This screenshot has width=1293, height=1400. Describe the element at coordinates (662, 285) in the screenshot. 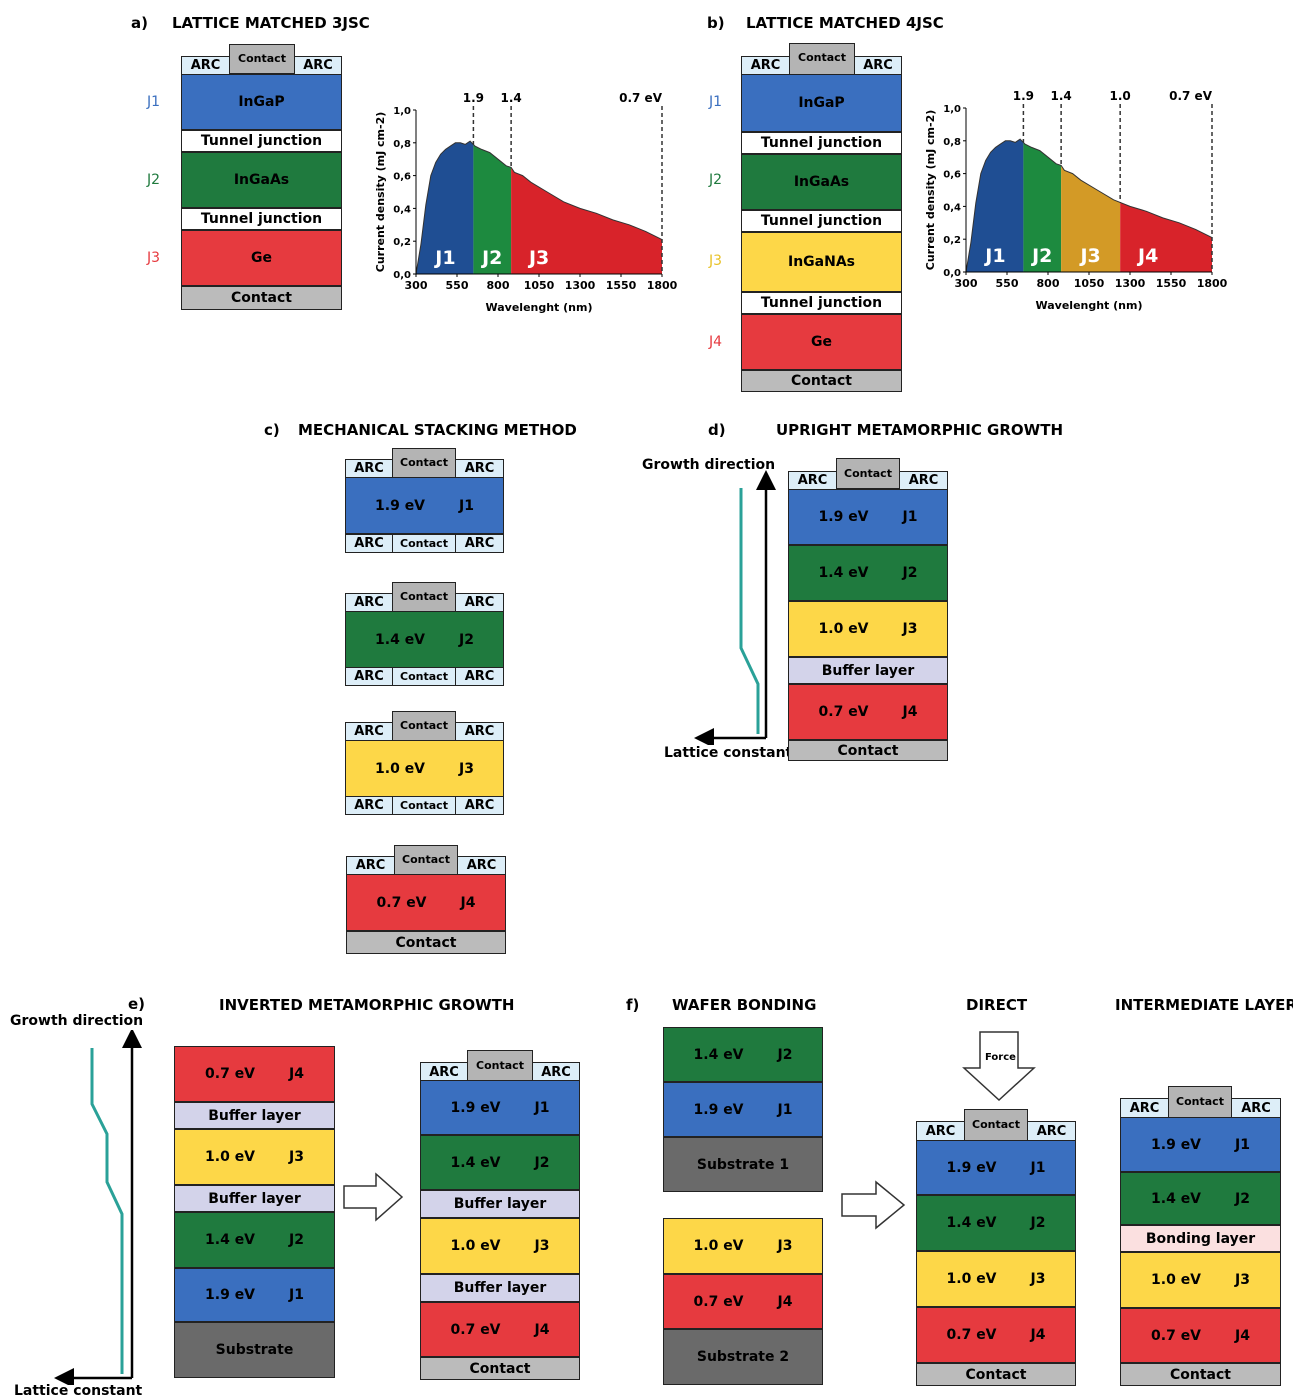

I see `x-tick-label: 1800` at that location.